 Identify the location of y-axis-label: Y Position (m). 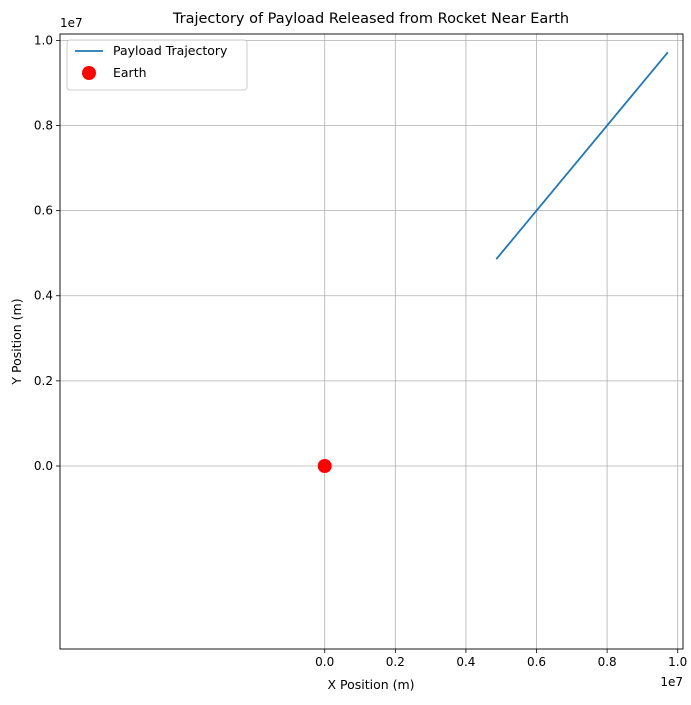
(16, 341).